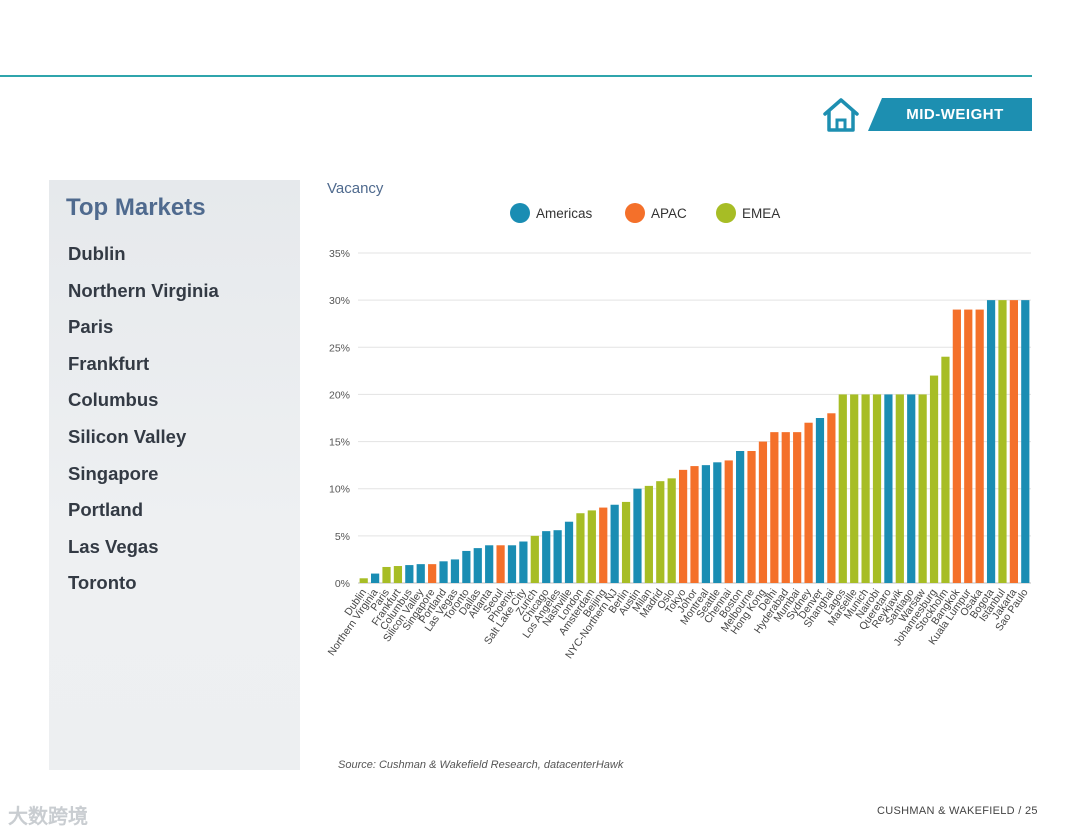 The width and height of the screenshot is (1080, 835). I want to click on y-tick-label: 30%, so click(339, 301).